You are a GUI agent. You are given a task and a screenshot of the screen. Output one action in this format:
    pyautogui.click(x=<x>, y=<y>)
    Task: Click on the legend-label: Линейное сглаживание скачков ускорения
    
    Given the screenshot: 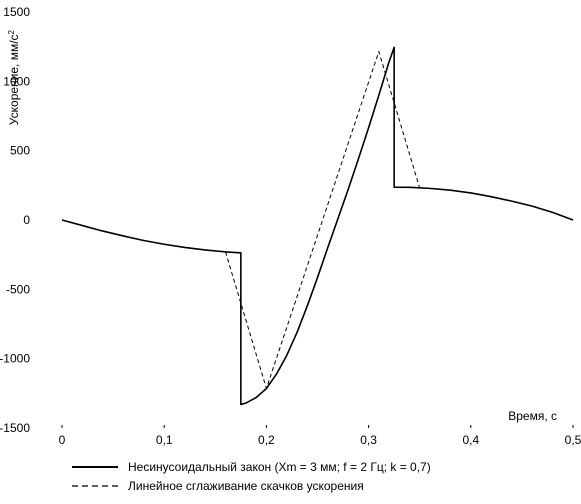 What is the action you would take?
    pyautogui.click(x=246, y=486)
    